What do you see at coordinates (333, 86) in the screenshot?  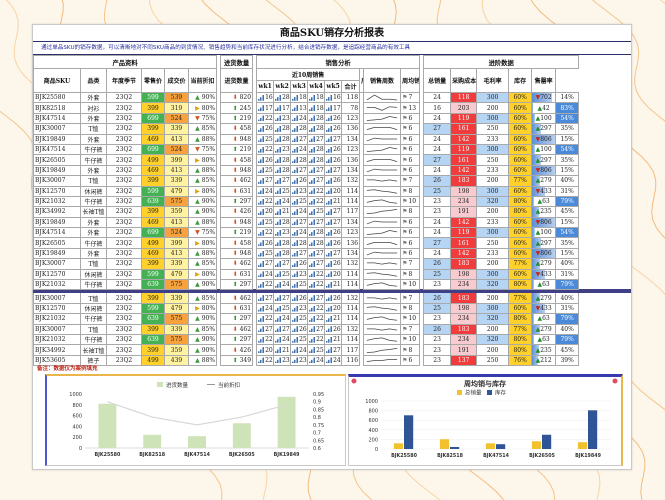 I see `header-wk5: wk5` at bounding box center [333, 86].